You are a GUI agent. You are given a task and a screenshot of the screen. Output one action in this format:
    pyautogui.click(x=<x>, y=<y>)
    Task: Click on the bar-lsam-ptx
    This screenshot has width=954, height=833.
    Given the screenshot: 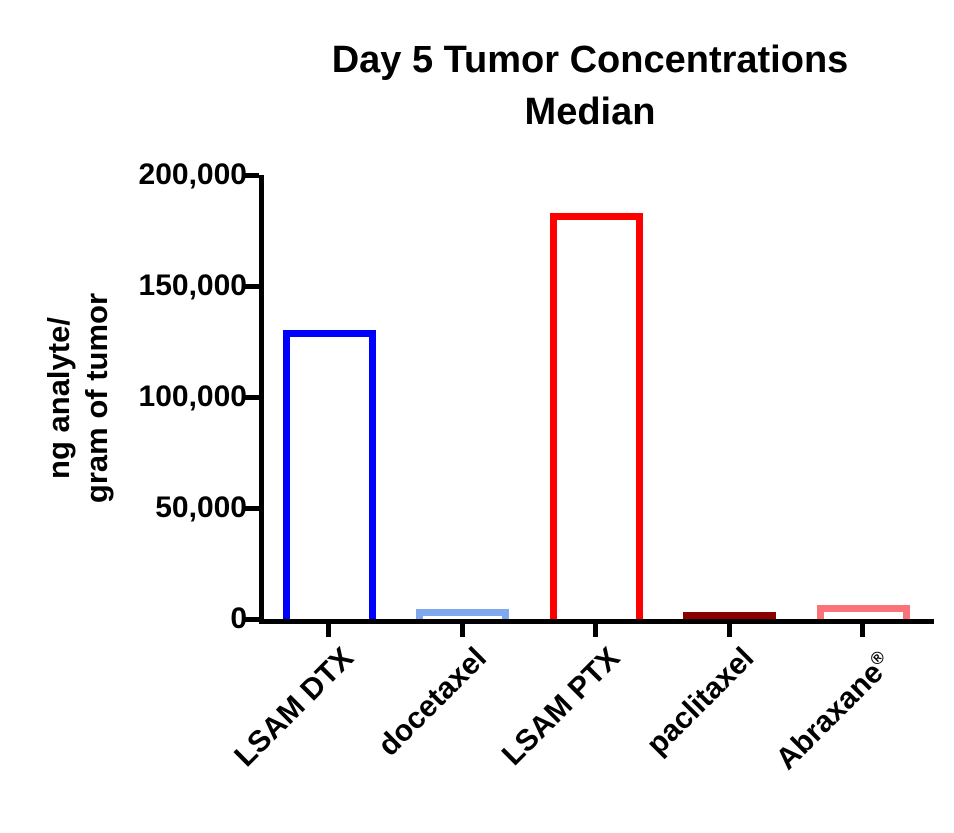 What is the action you would take?
    pyautogui.click(x=596, y=416)
    